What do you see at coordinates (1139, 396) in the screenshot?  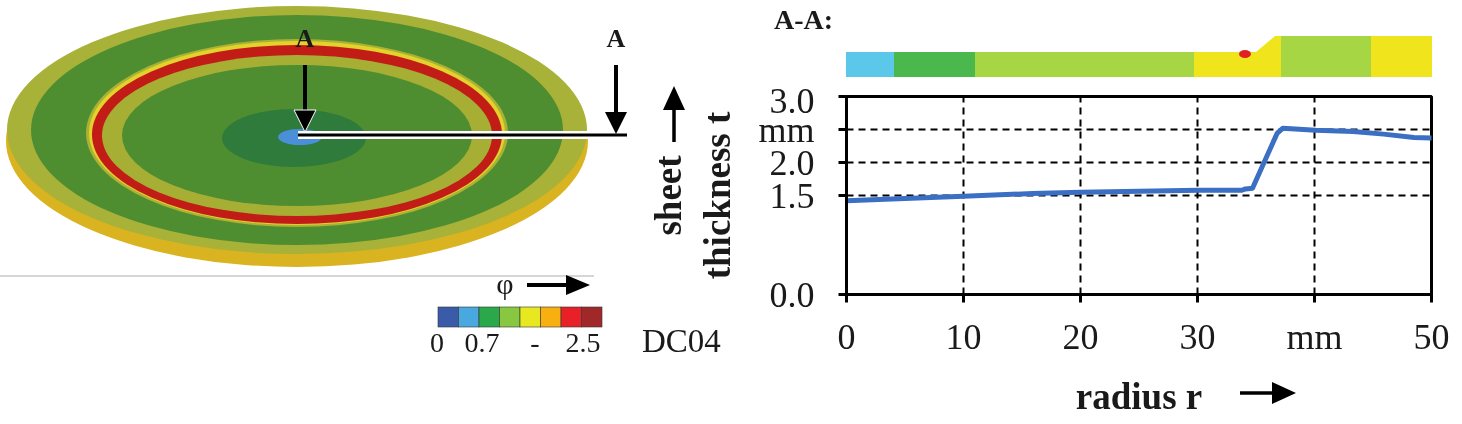 I see `x-axis-title: radius r` at bounding box center [1139, 396].